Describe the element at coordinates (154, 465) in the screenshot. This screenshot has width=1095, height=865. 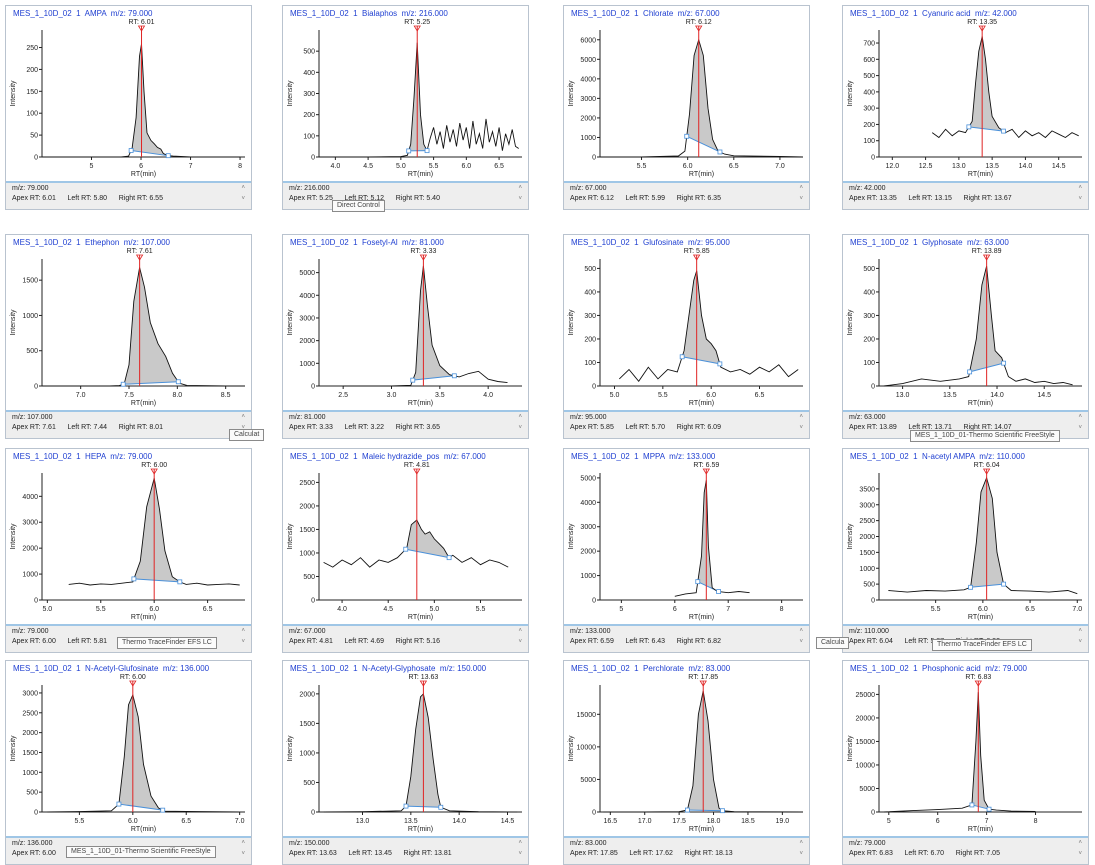
I see `apex-label: RT: 6.00` at that location.